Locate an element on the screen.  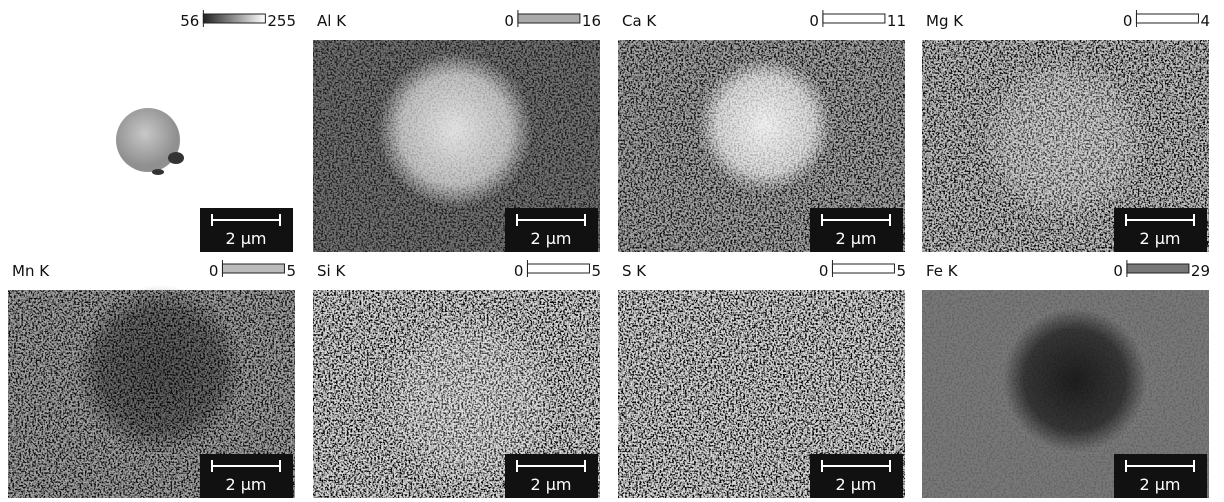
scale-max: 29 is located at coordinates (1200, 271).